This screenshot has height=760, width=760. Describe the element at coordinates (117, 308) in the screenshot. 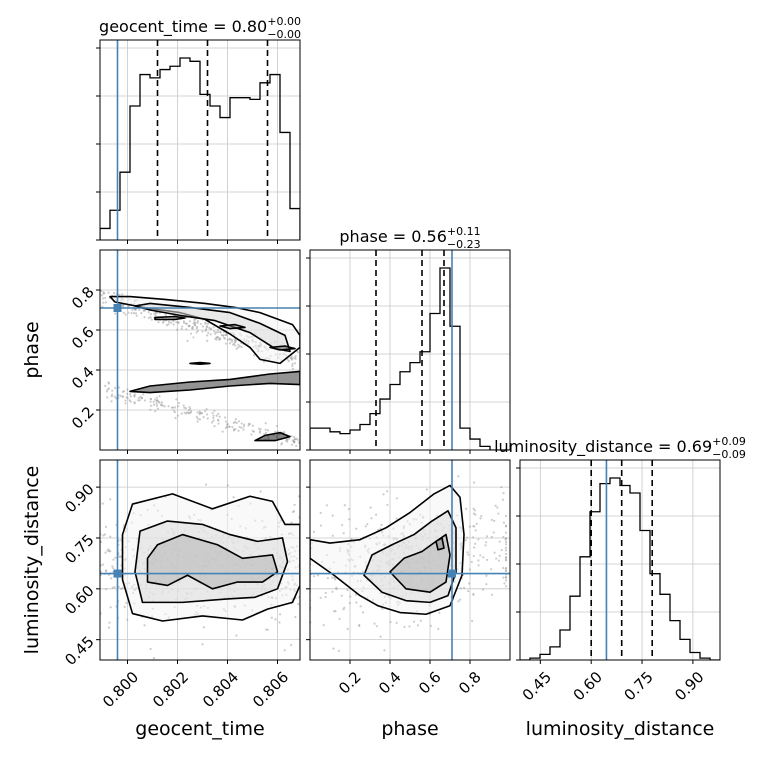

I see `truth-marker` at that location.